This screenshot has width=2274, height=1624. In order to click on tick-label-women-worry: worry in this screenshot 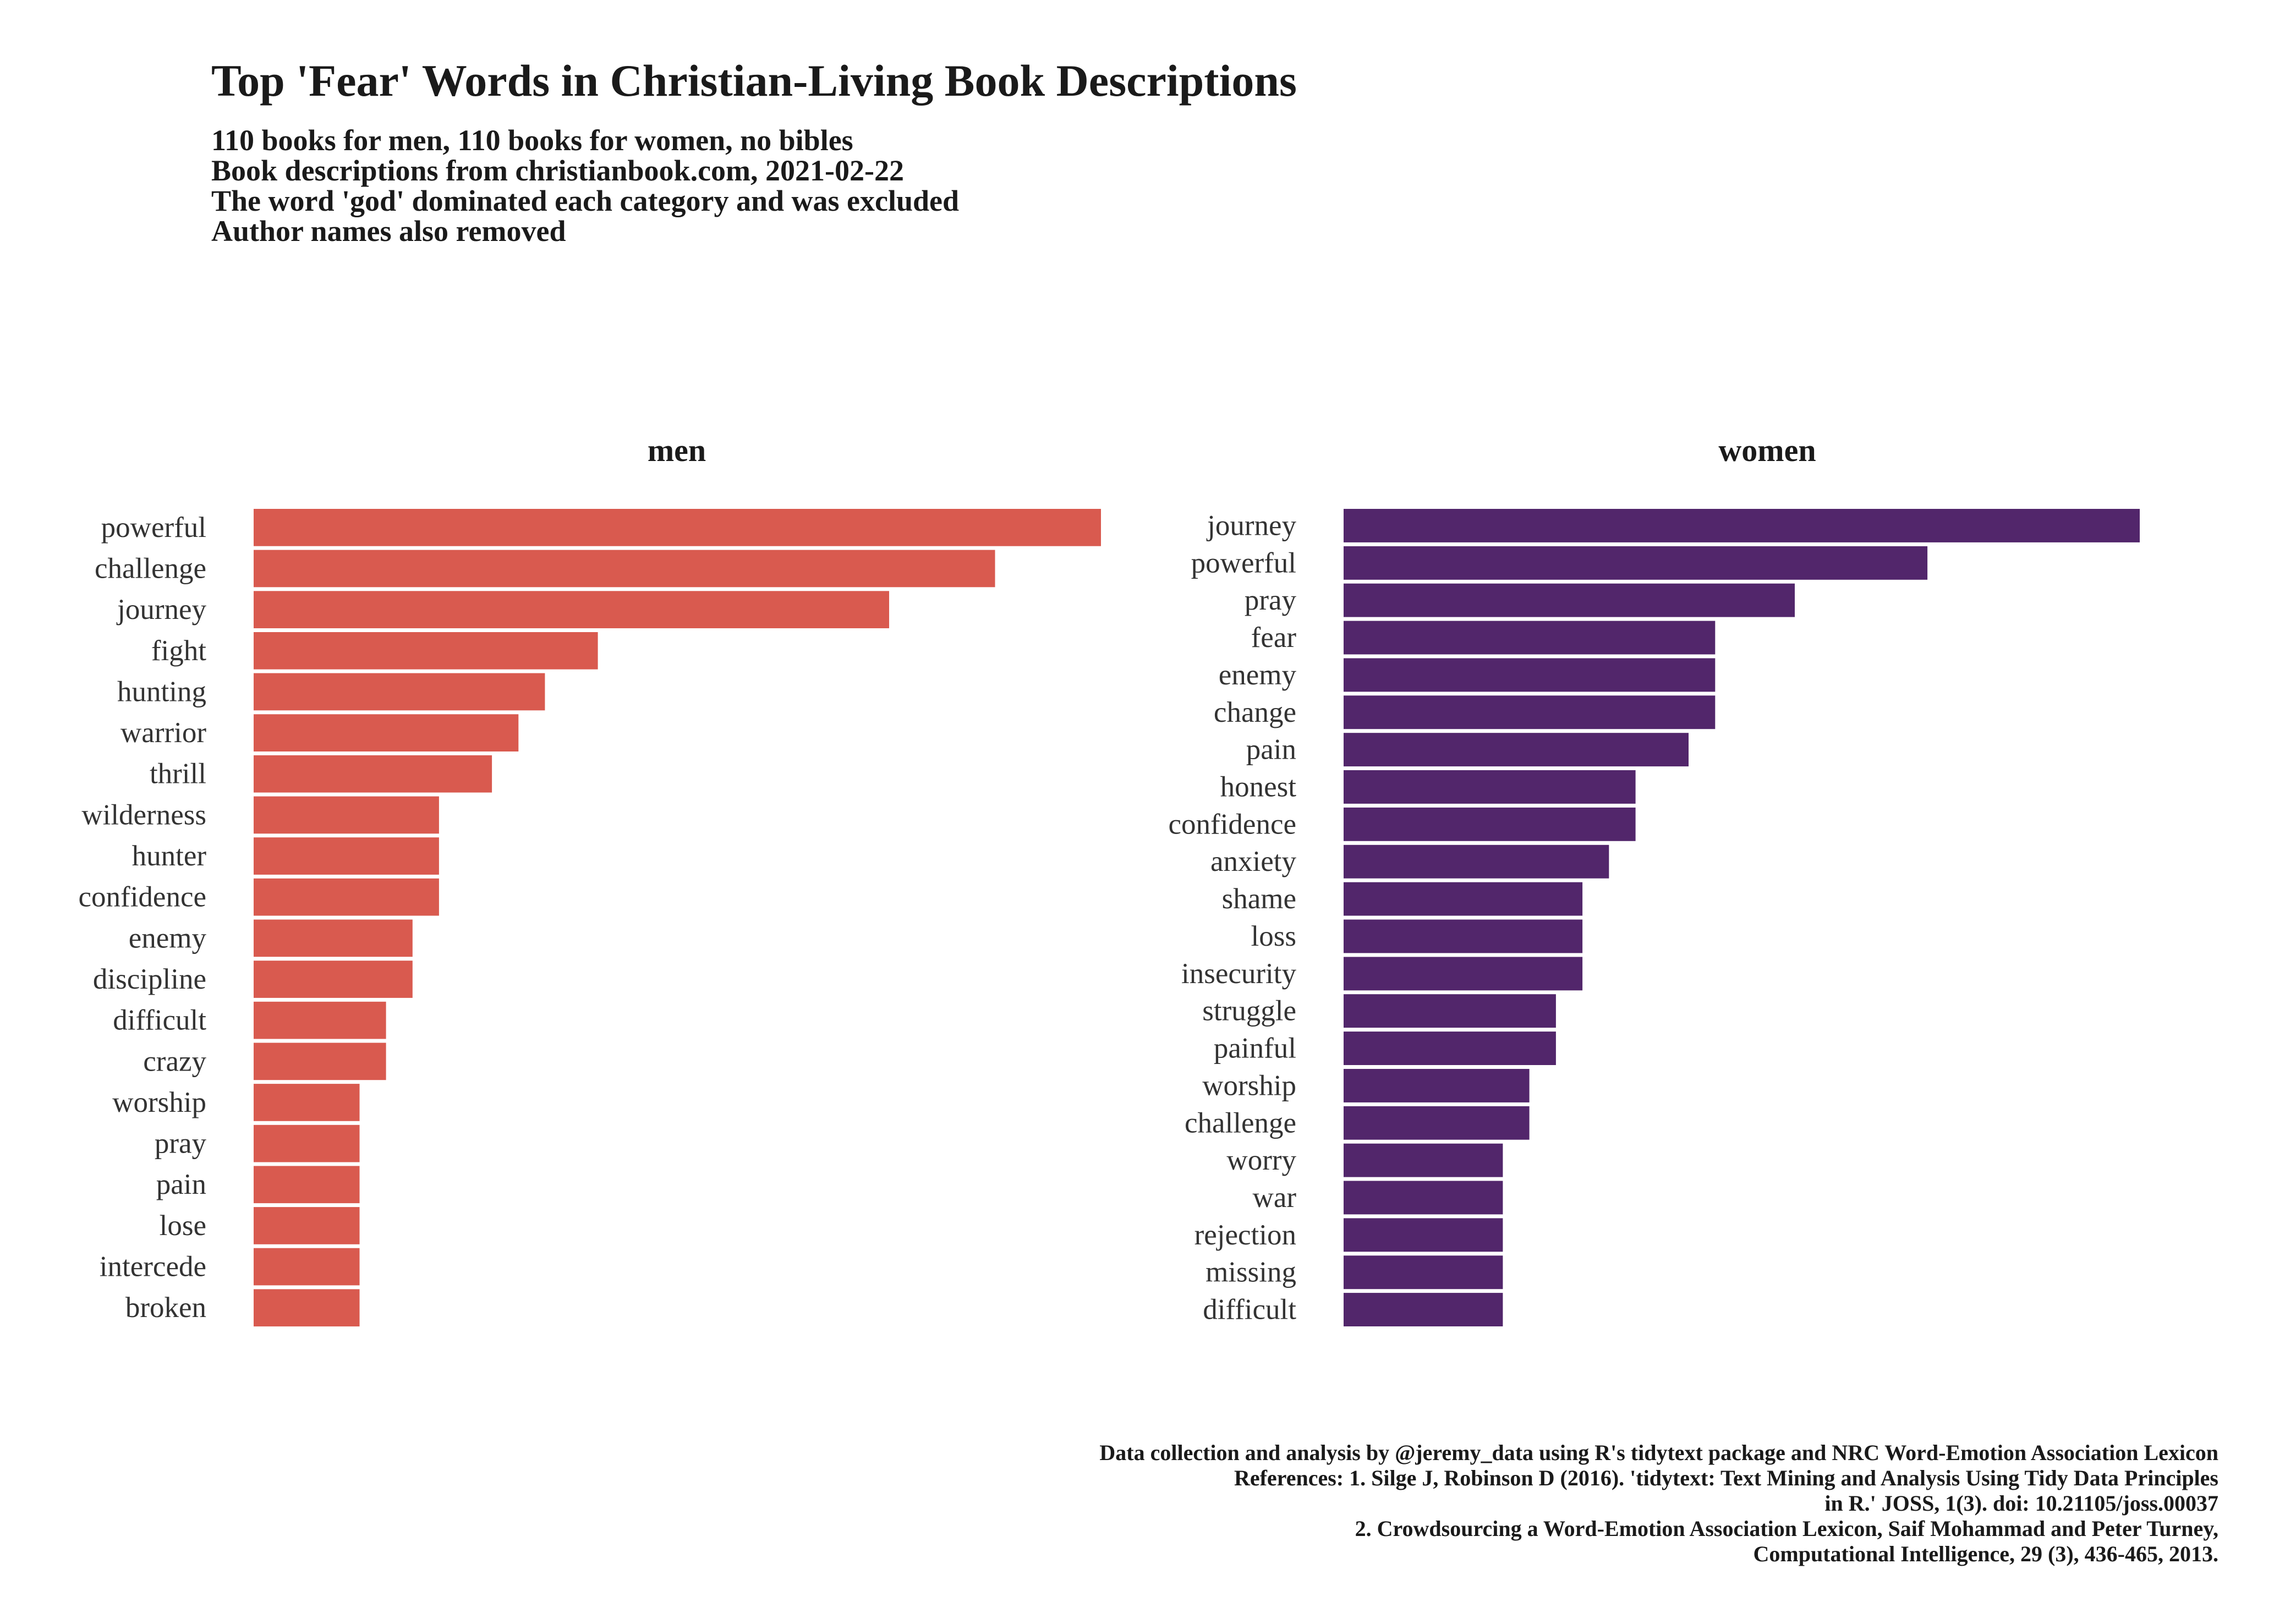, I will do `click(1261, 1160)`.